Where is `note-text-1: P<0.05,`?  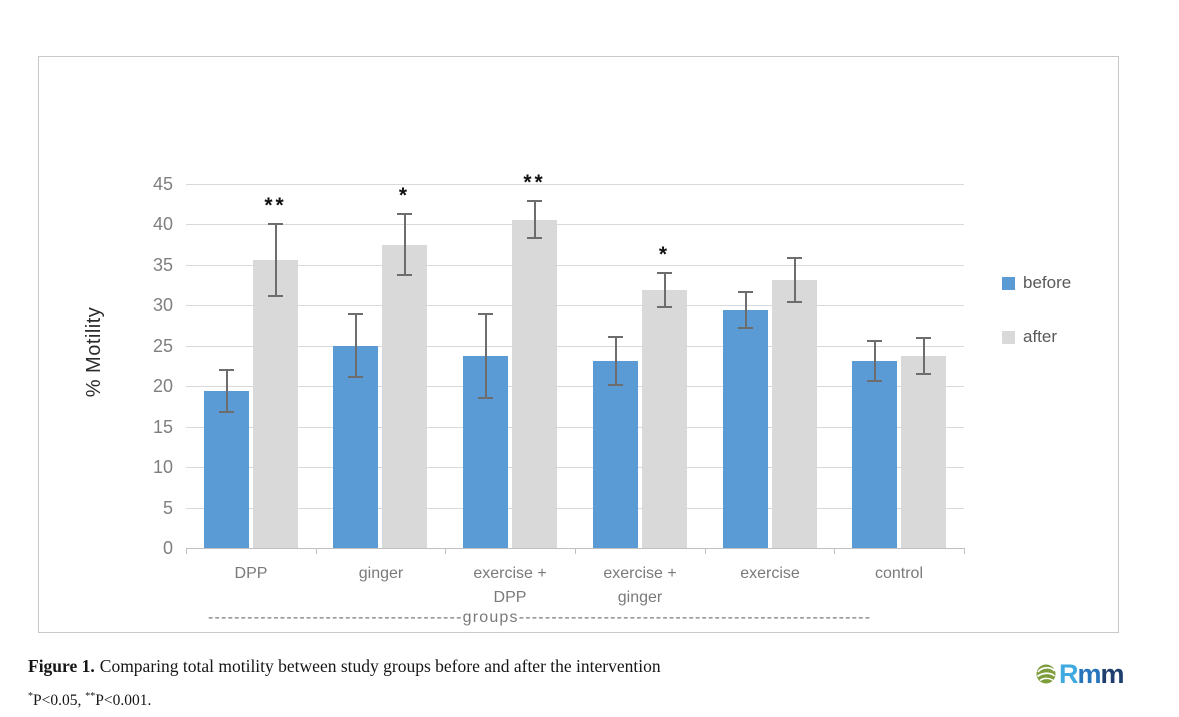
note-text-1: P<0.05, is located at coordinates (59, 701).